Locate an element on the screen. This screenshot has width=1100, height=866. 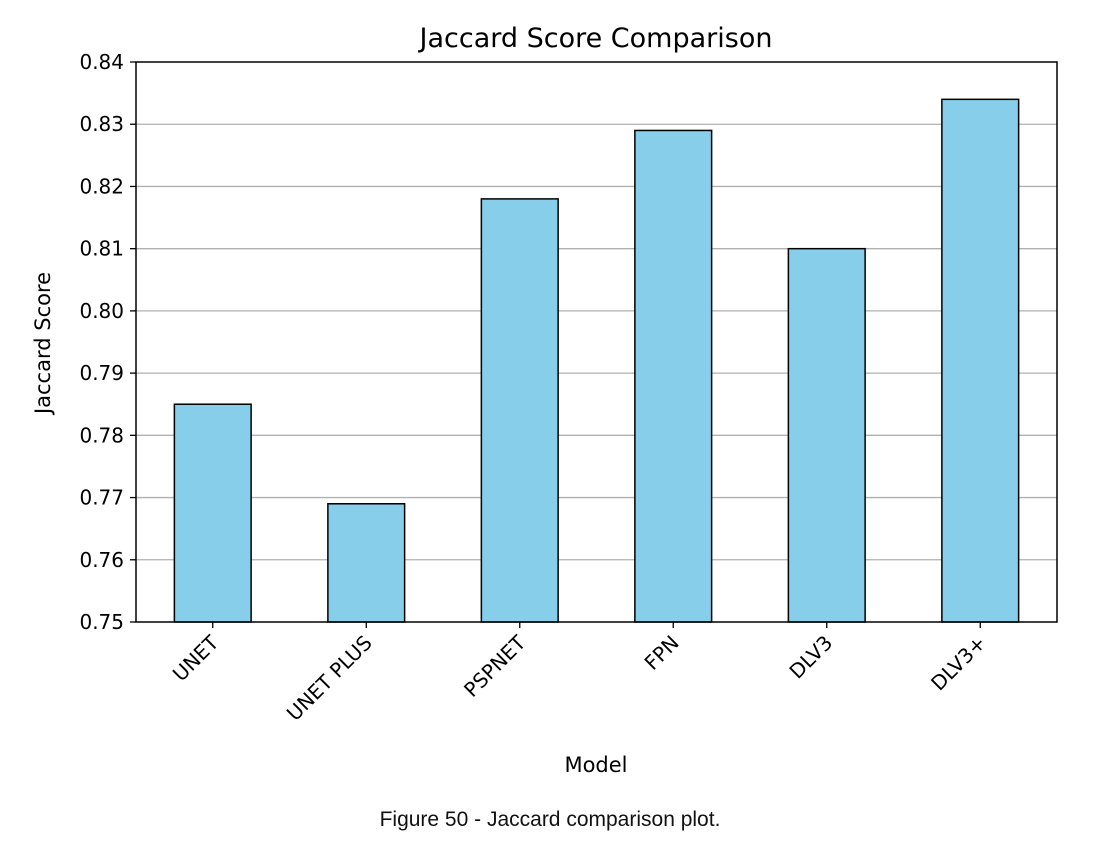
y-tick-label: 0.77 is located at coordinates (101, 498).